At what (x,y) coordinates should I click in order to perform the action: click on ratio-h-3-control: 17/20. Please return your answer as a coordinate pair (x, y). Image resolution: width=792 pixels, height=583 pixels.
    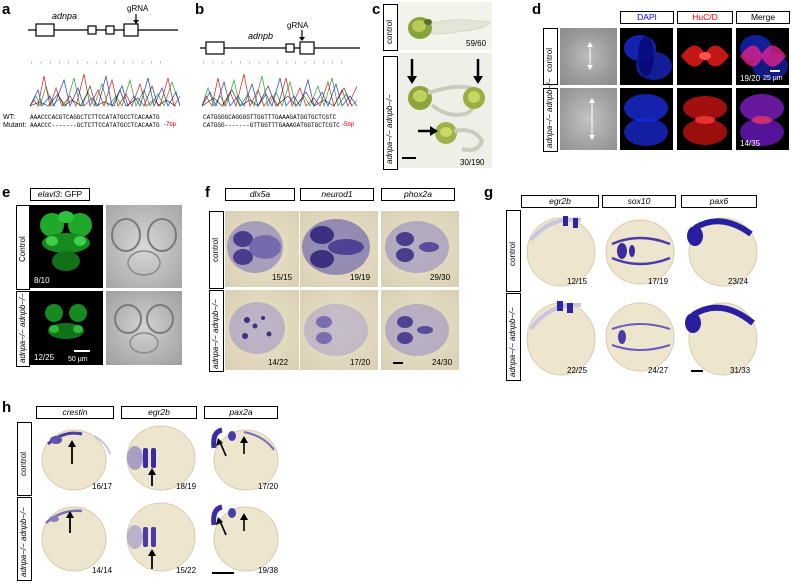
    Looking at the image, I should click on (268, 486).